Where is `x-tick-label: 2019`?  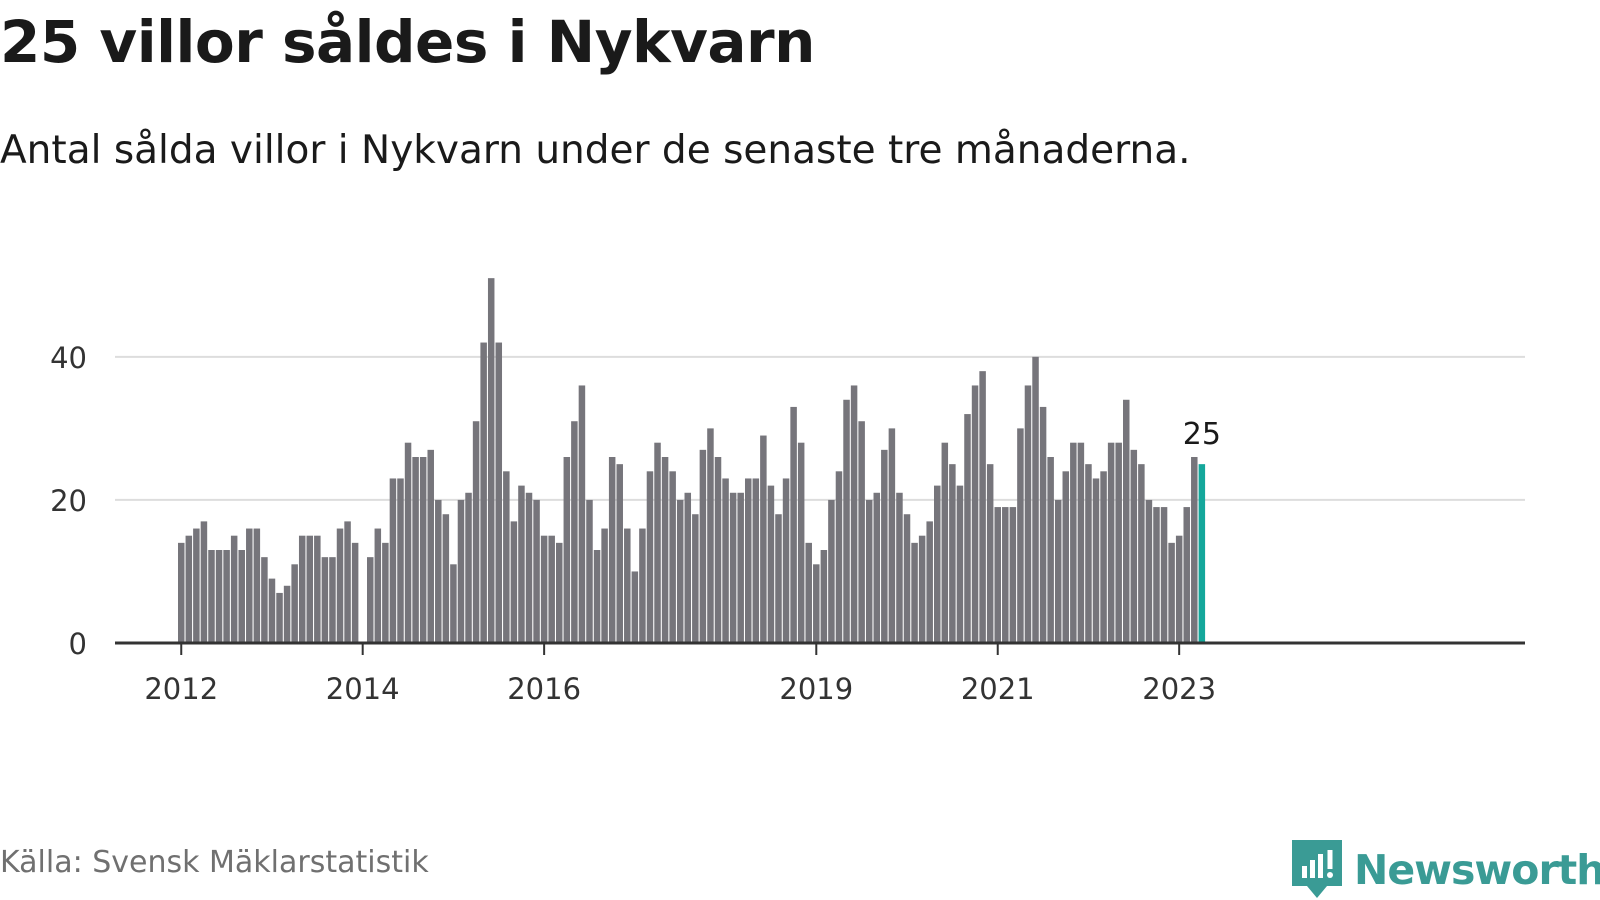 x-tick-label: 2019 is located at coordinates (816, 689).